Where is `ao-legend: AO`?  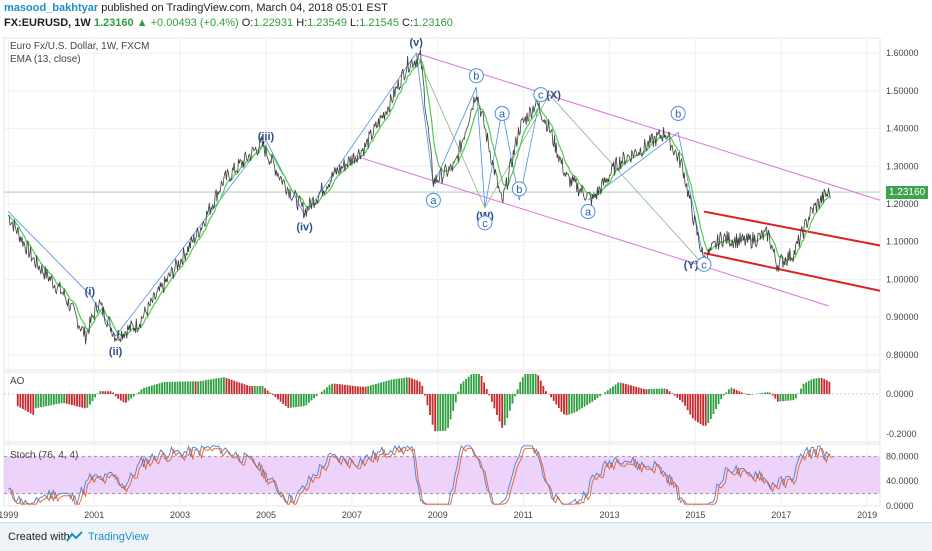 ao-legend: AO is located at coordinates (17, 381).